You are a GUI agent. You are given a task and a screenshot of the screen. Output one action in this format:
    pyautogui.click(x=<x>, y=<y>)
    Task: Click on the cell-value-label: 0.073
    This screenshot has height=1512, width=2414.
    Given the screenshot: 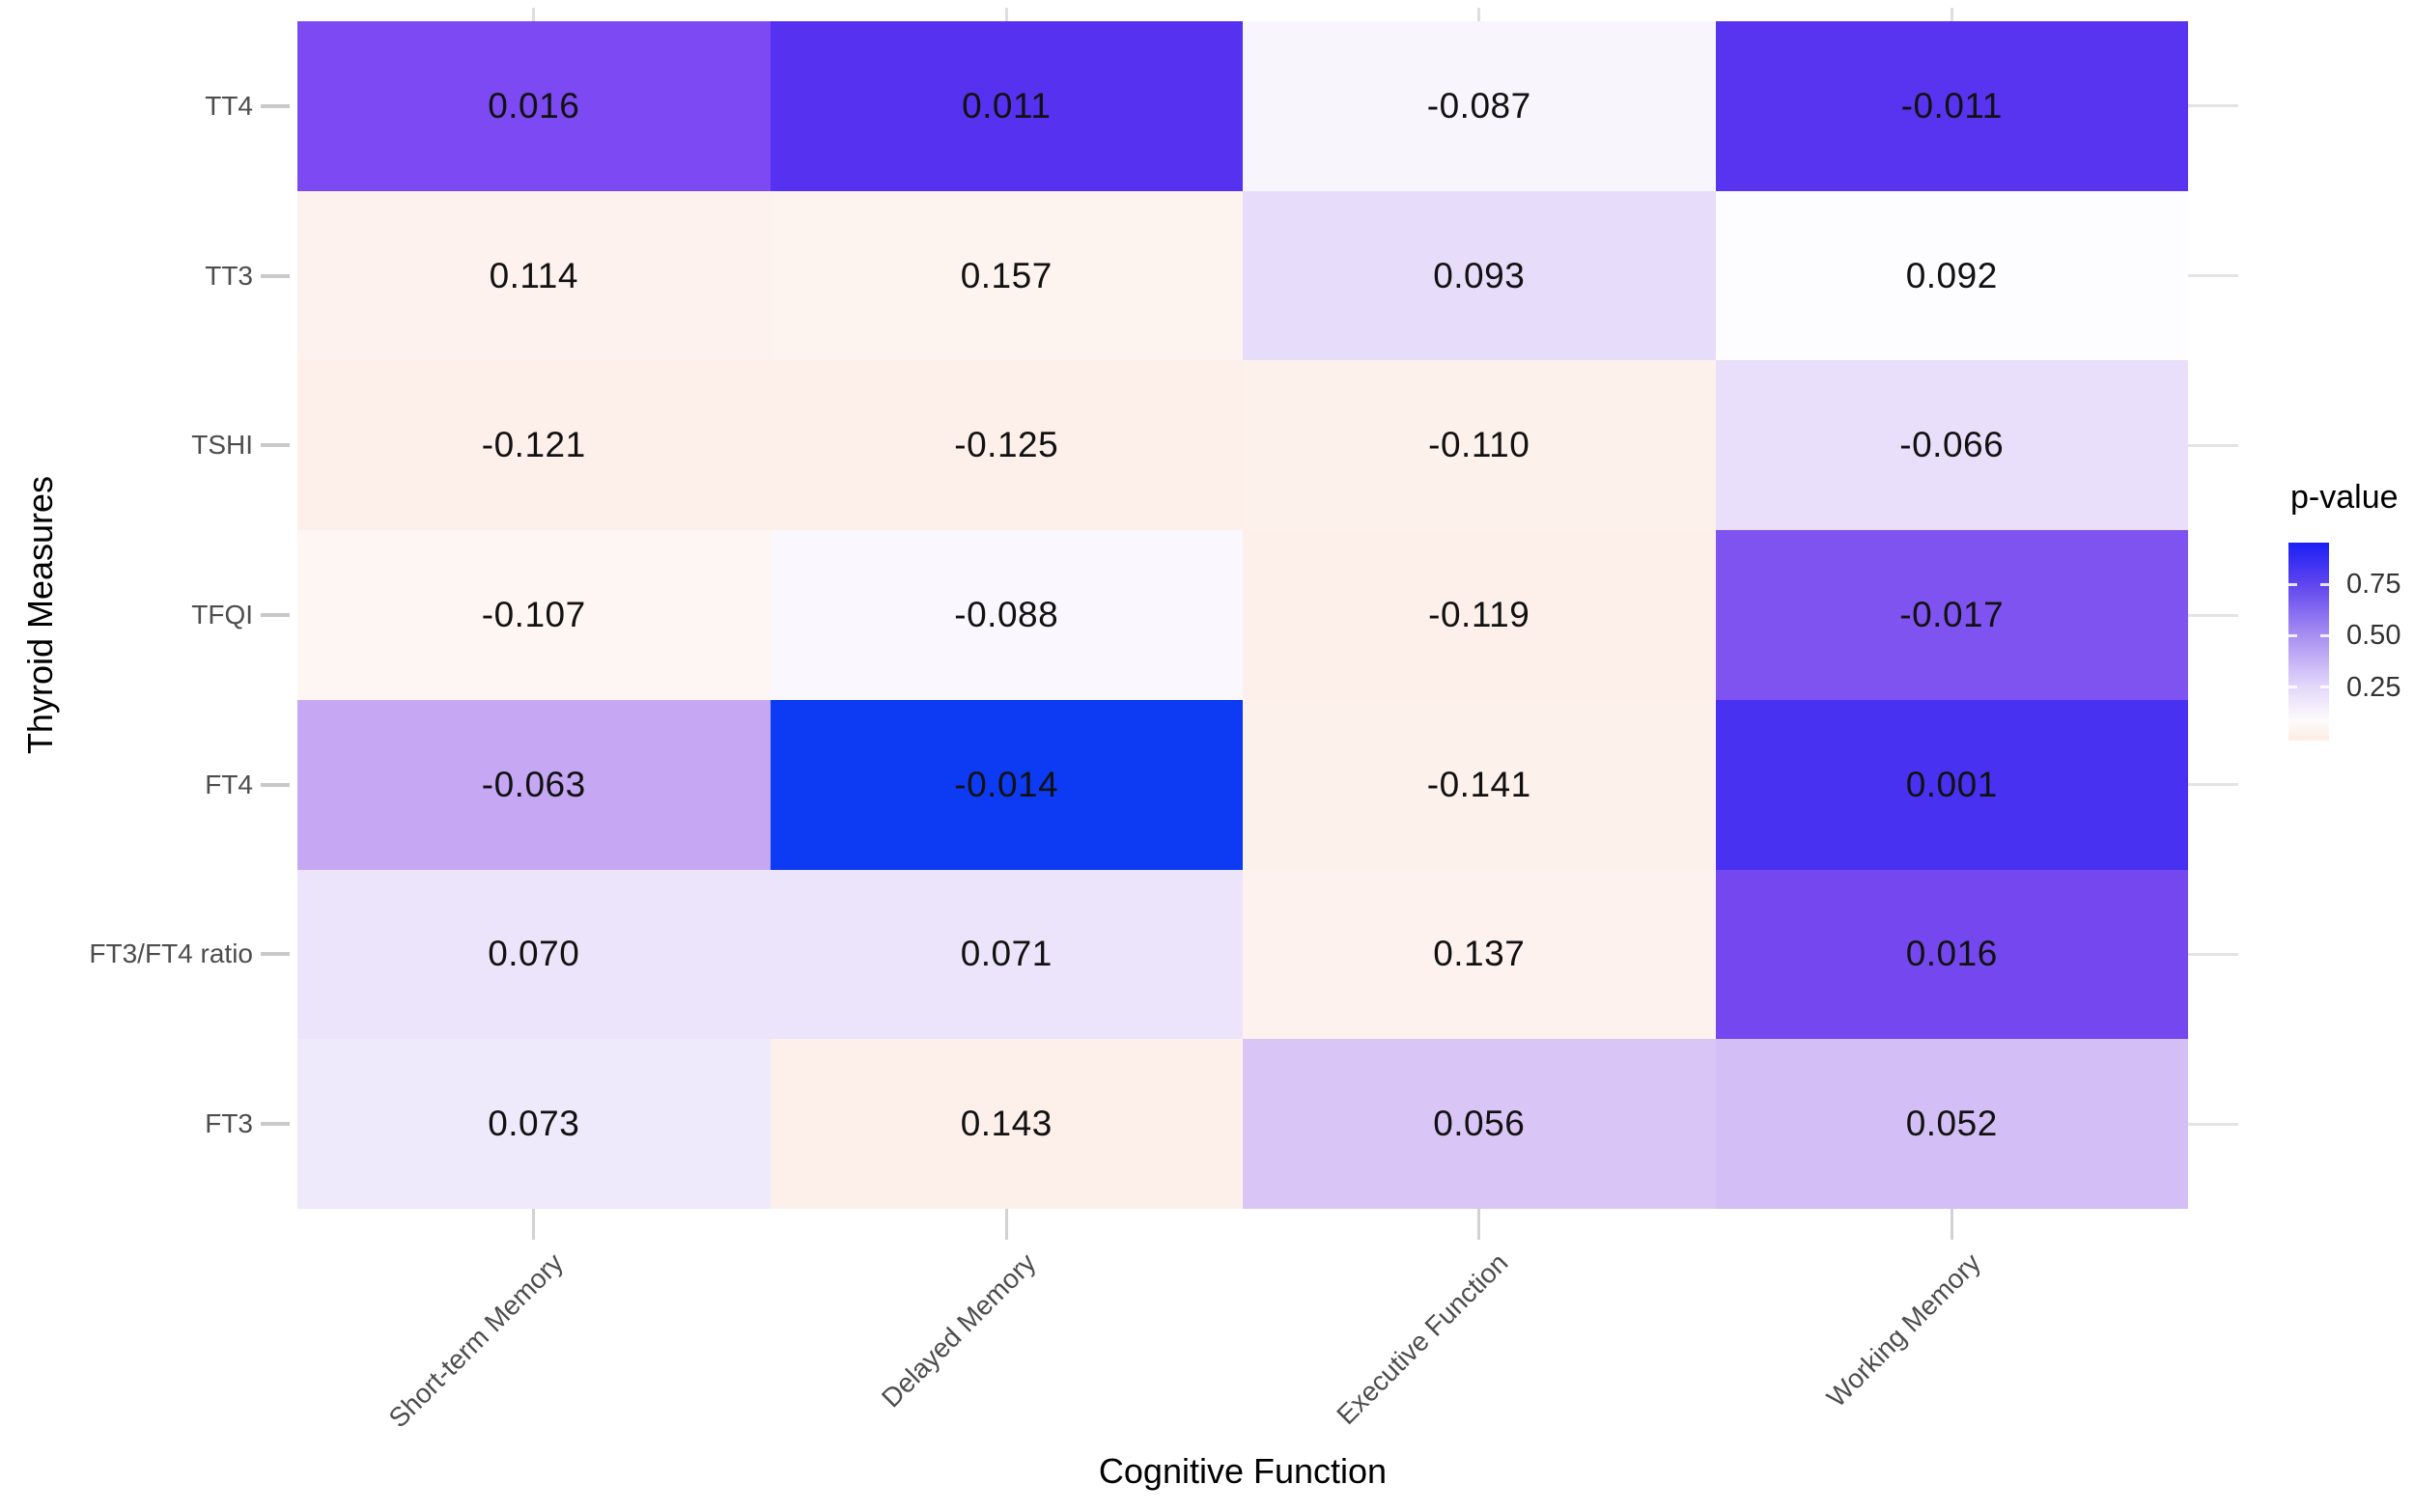 What is the action you would take?
    pyautogui.click(x=534, y=1124)
    